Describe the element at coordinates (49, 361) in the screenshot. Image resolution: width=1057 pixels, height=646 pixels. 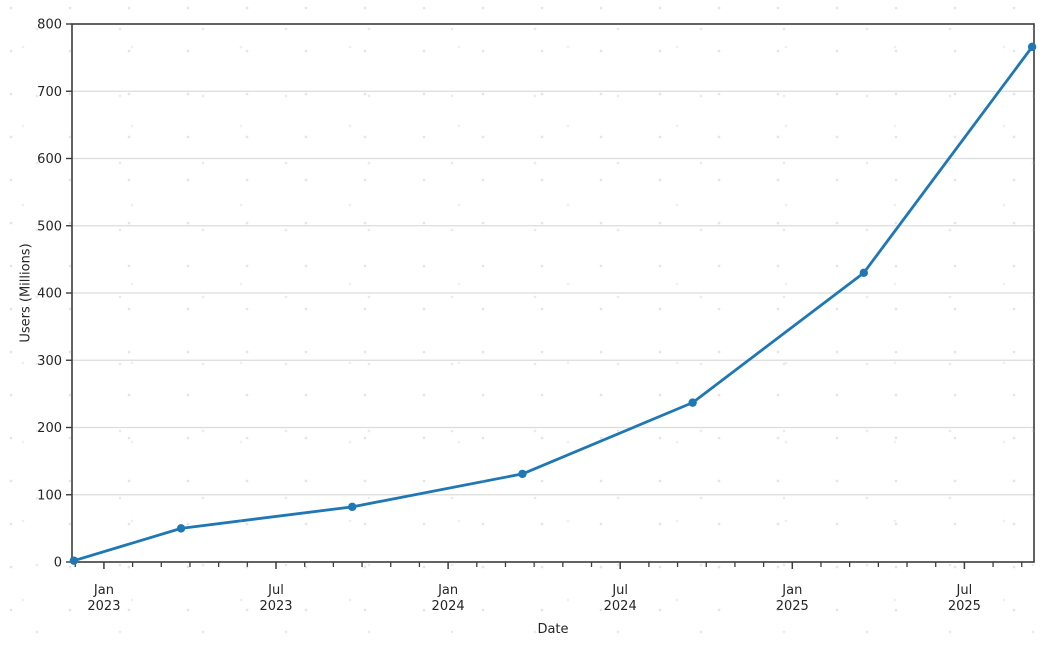
I see `y-tick-label: 300` at that location.